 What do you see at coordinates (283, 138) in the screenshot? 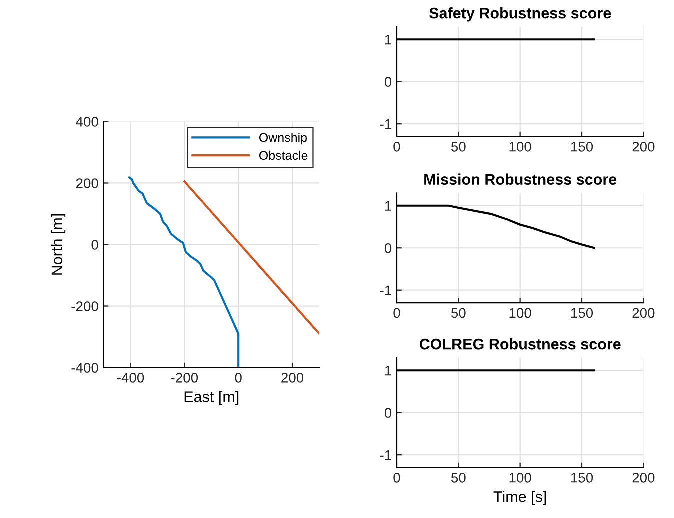
I see `legend-label: Ownship` at bounding box center [283, 138].